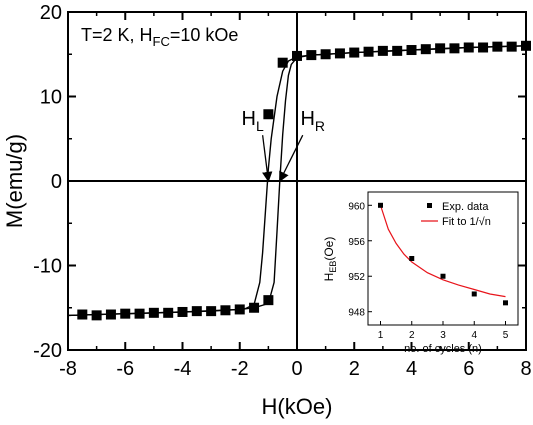 The image size is (533, 425). Describe the element at coordinates (47, 267) in the screenshot. I see `main-y-tick-label: -10` at that location.